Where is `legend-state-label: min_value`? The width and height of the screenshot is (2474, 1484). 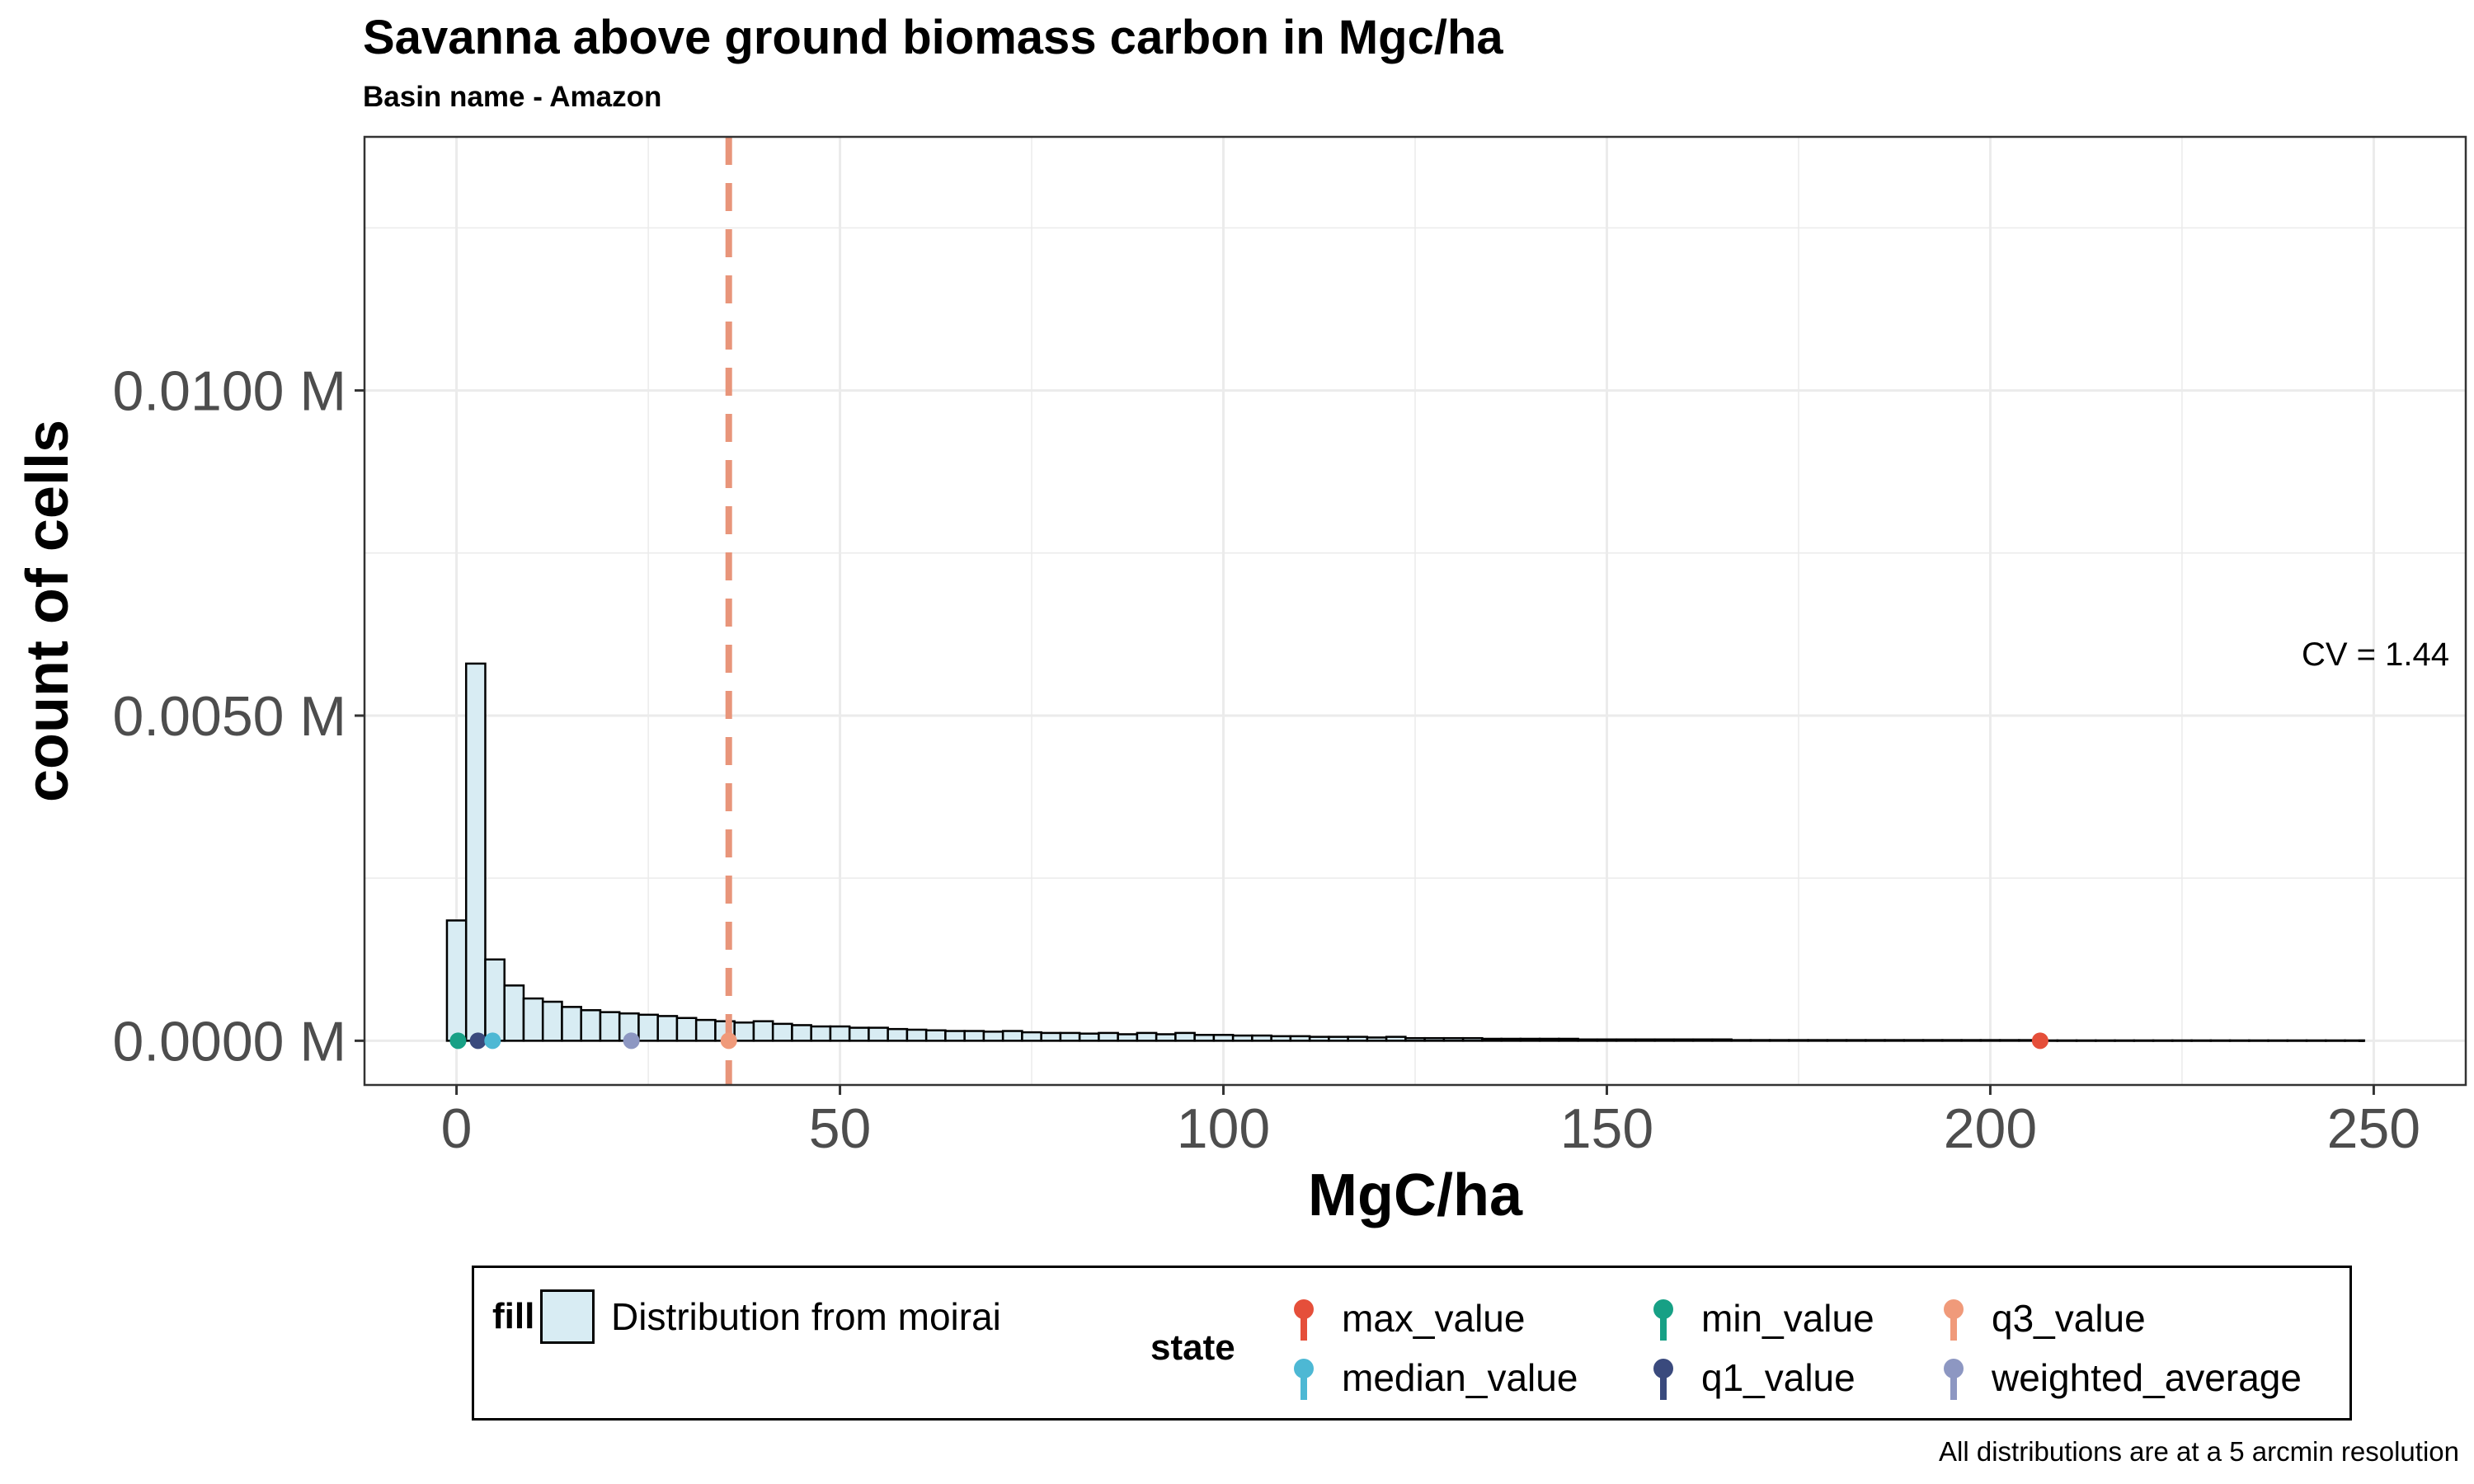
legend-state-label: min_value is located at coordinates (1787, 1318).